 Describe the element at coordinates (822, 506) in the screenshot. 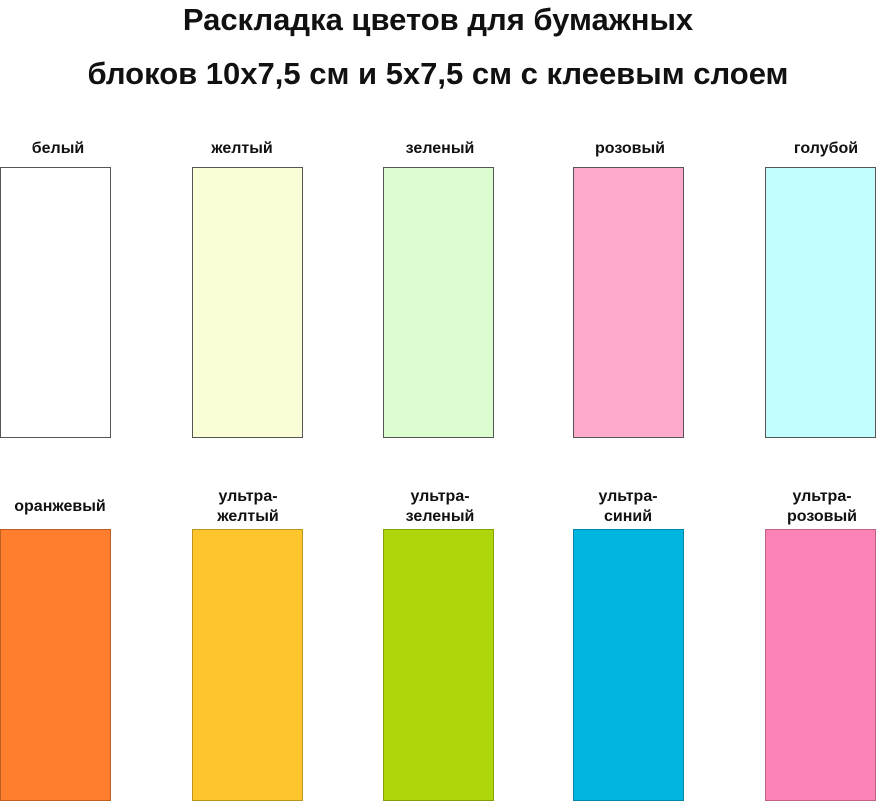

I see `swatch-label: ультра- розовый` at that location.